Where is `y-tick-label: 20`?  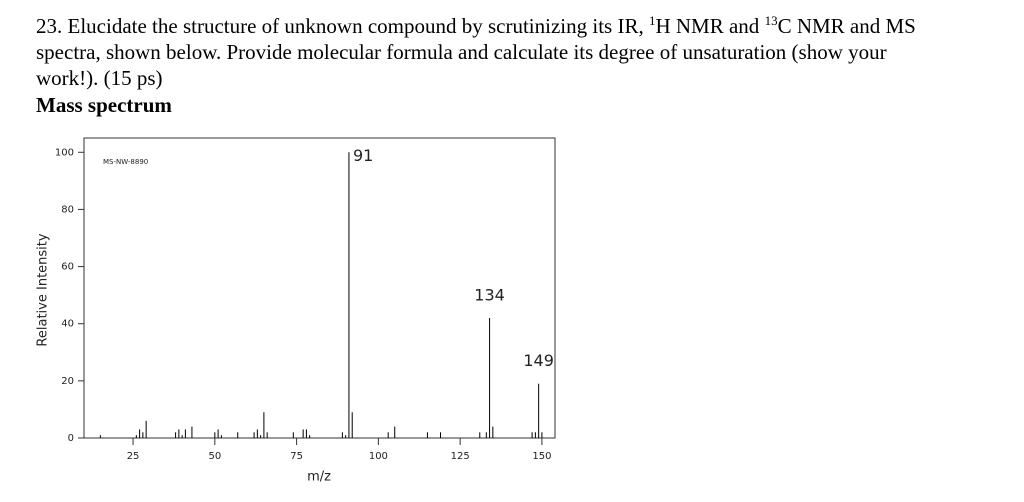
y-tick-label: 20 is located at coordinates (67, 381).